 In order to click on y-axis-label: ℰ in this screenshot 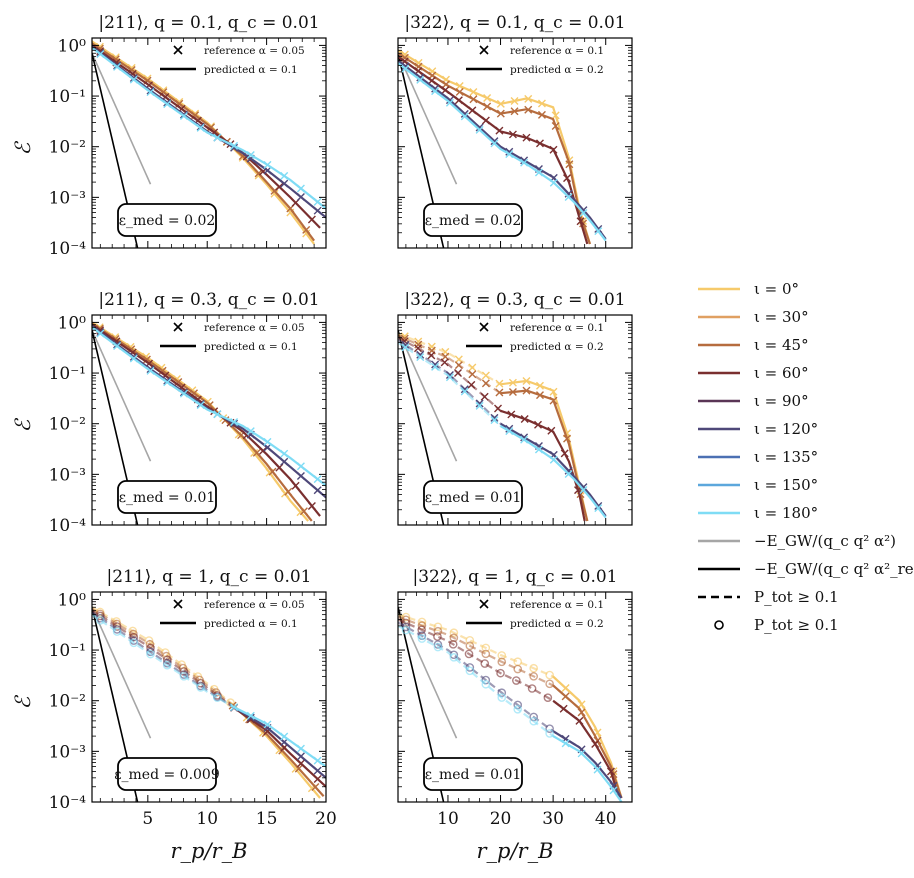, I will do `click(23, 424)`.